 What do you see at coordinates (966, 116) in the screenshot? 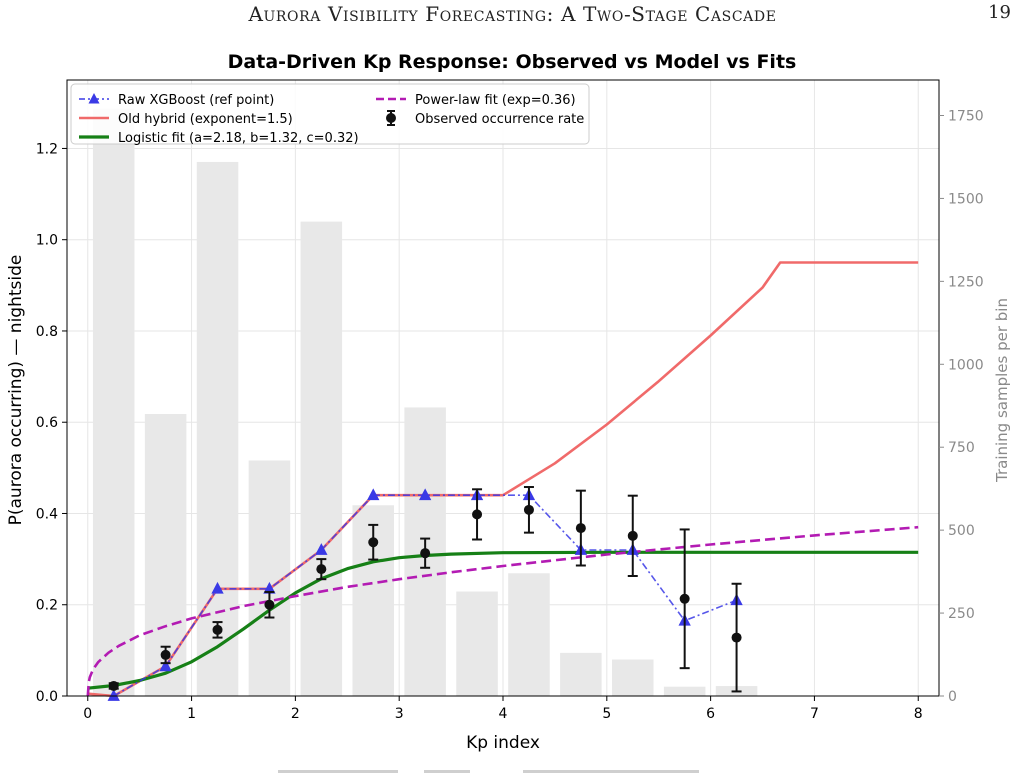
I see `y2-tick-label-7: 1750` at bounding box center [966, 116].